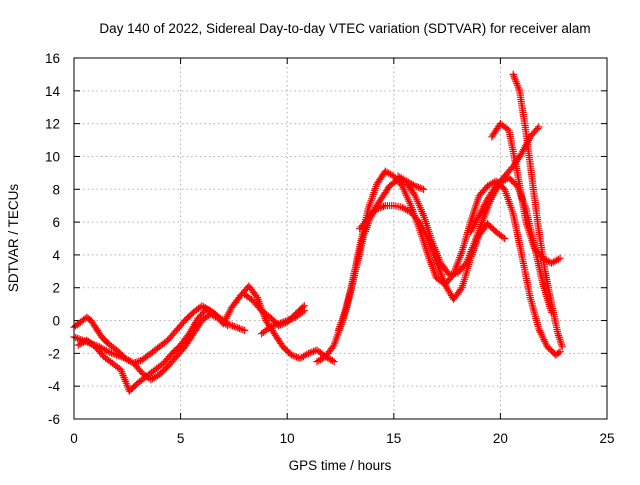 This screenshot has width=640, height=485. What do you see at coordinates (340, 465) in the screenshot?
I see `x-axis-label: GPS time / hours` at bounding box center [340, 465].